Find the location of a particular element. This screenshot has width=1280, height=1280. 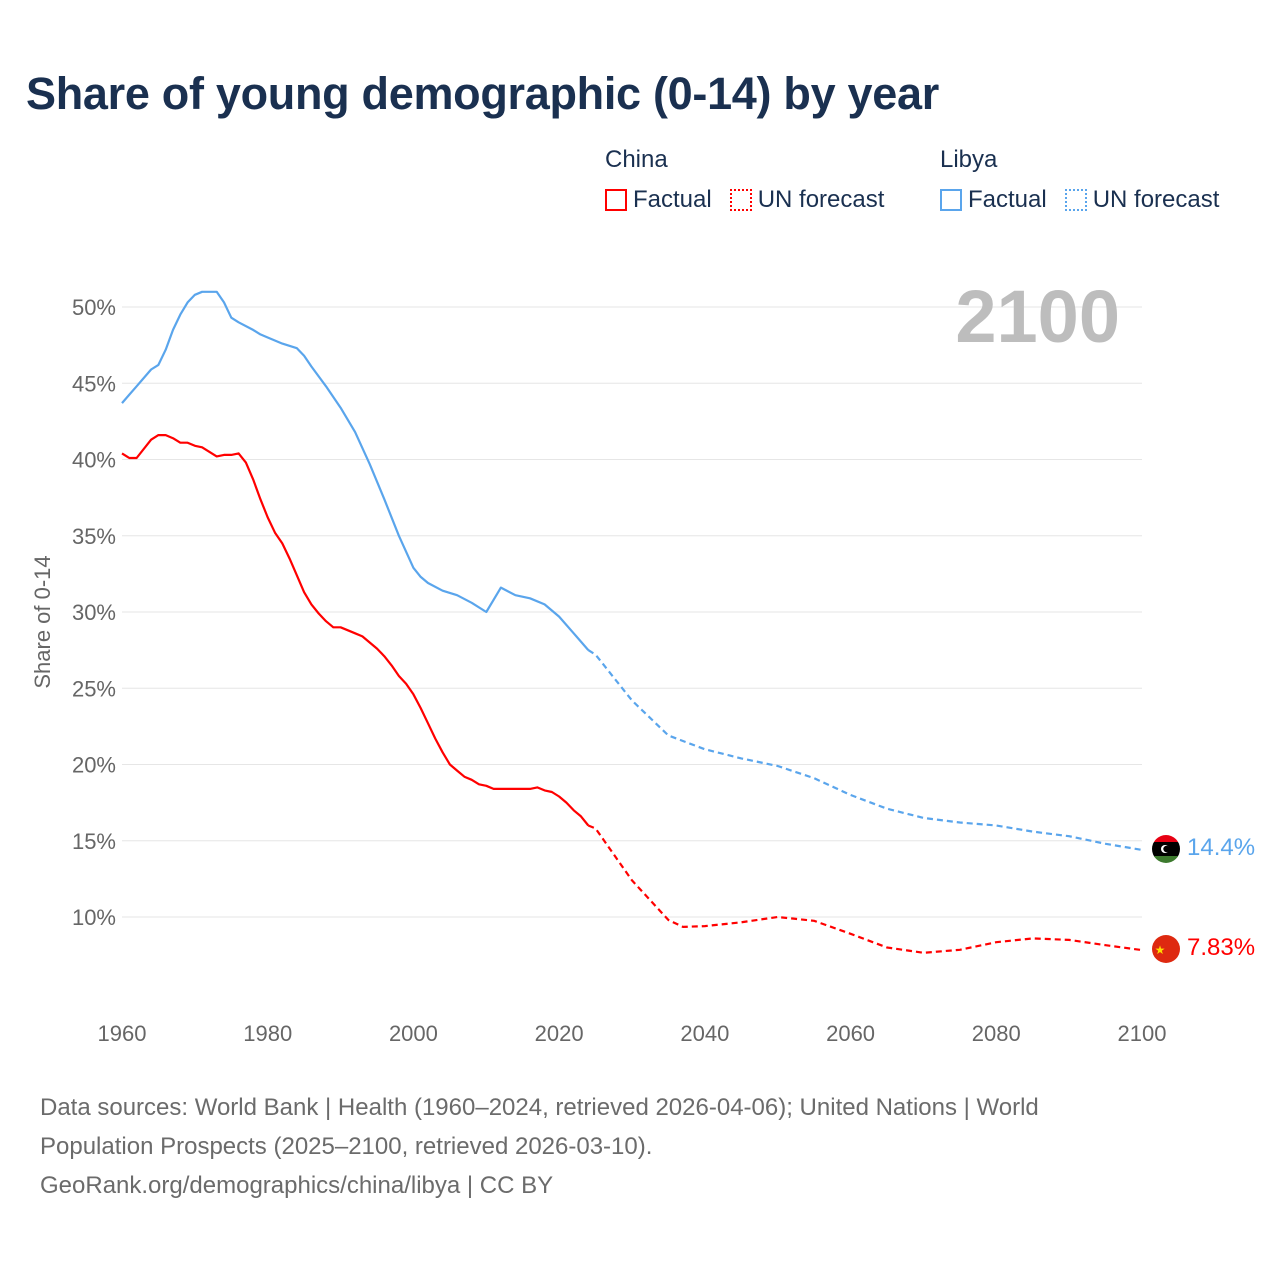

x-tick-label: 2100 is located at coordinates (1142, 1033).